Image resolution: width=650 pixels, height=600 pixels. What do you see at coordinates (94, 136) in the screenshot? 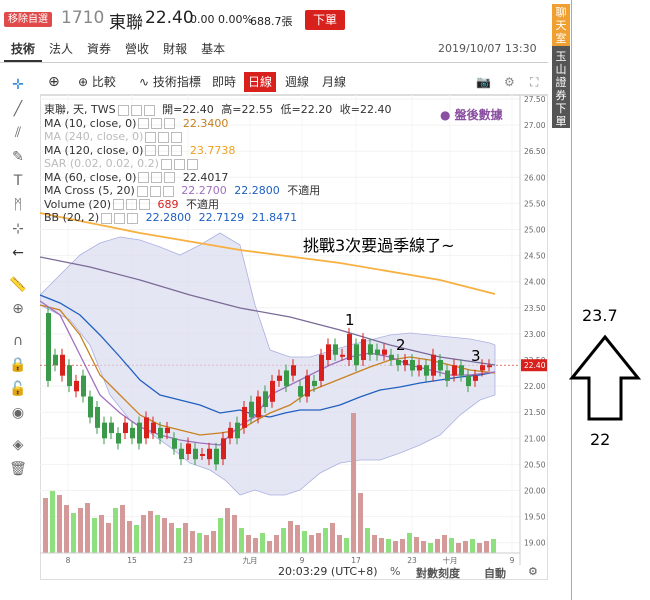
I see `legend-label: MA (240, close, 0)` at bounding box center [94, 136].